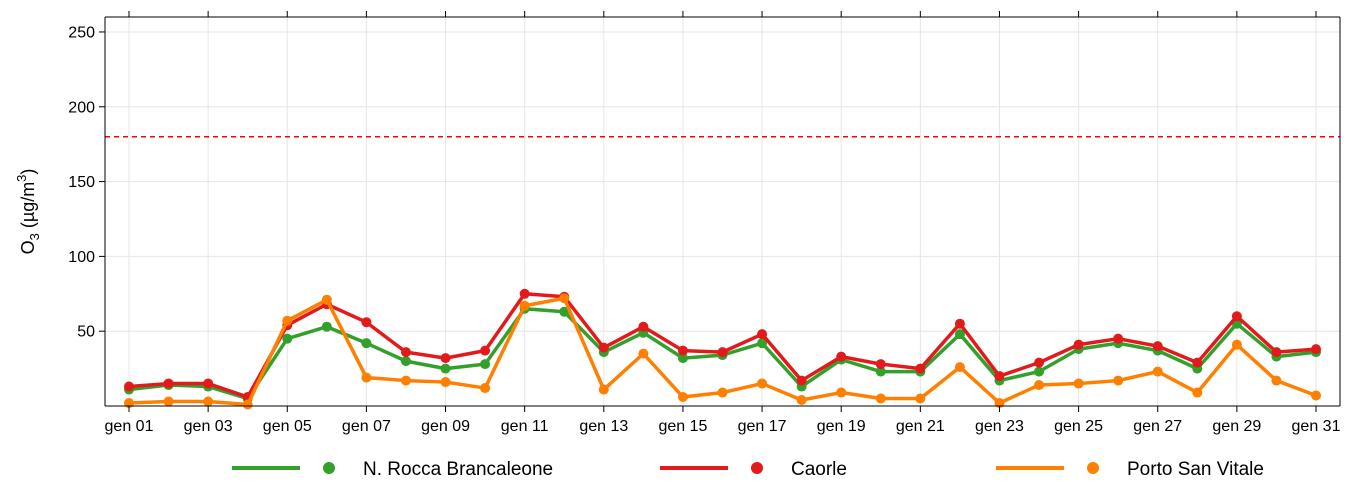 Image resolution: width=1365 pixels, height=491 pixels. Describe the element at coordinates (129, 426) in the screenshot. I see `x-tick-label: gen 01` at that location.